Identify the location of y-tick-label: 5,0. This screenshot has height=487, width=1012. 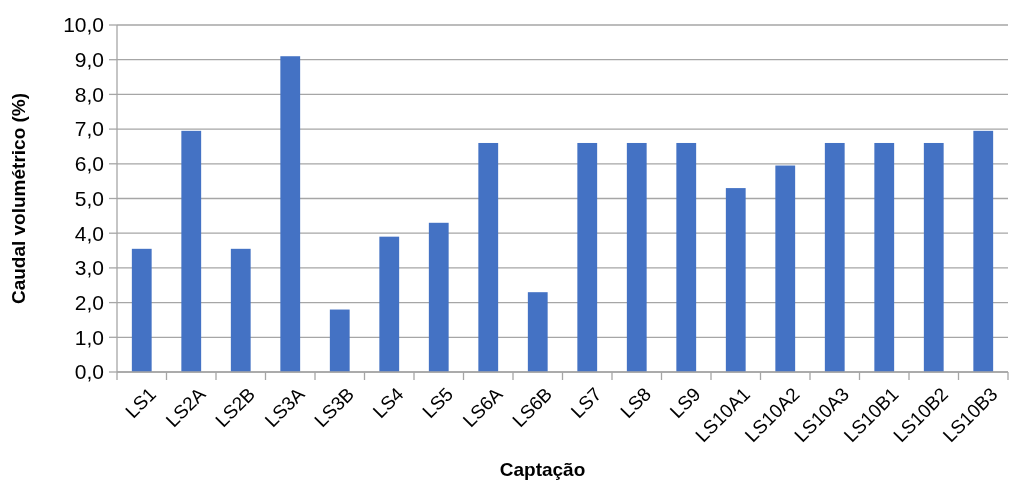
(89, 198).